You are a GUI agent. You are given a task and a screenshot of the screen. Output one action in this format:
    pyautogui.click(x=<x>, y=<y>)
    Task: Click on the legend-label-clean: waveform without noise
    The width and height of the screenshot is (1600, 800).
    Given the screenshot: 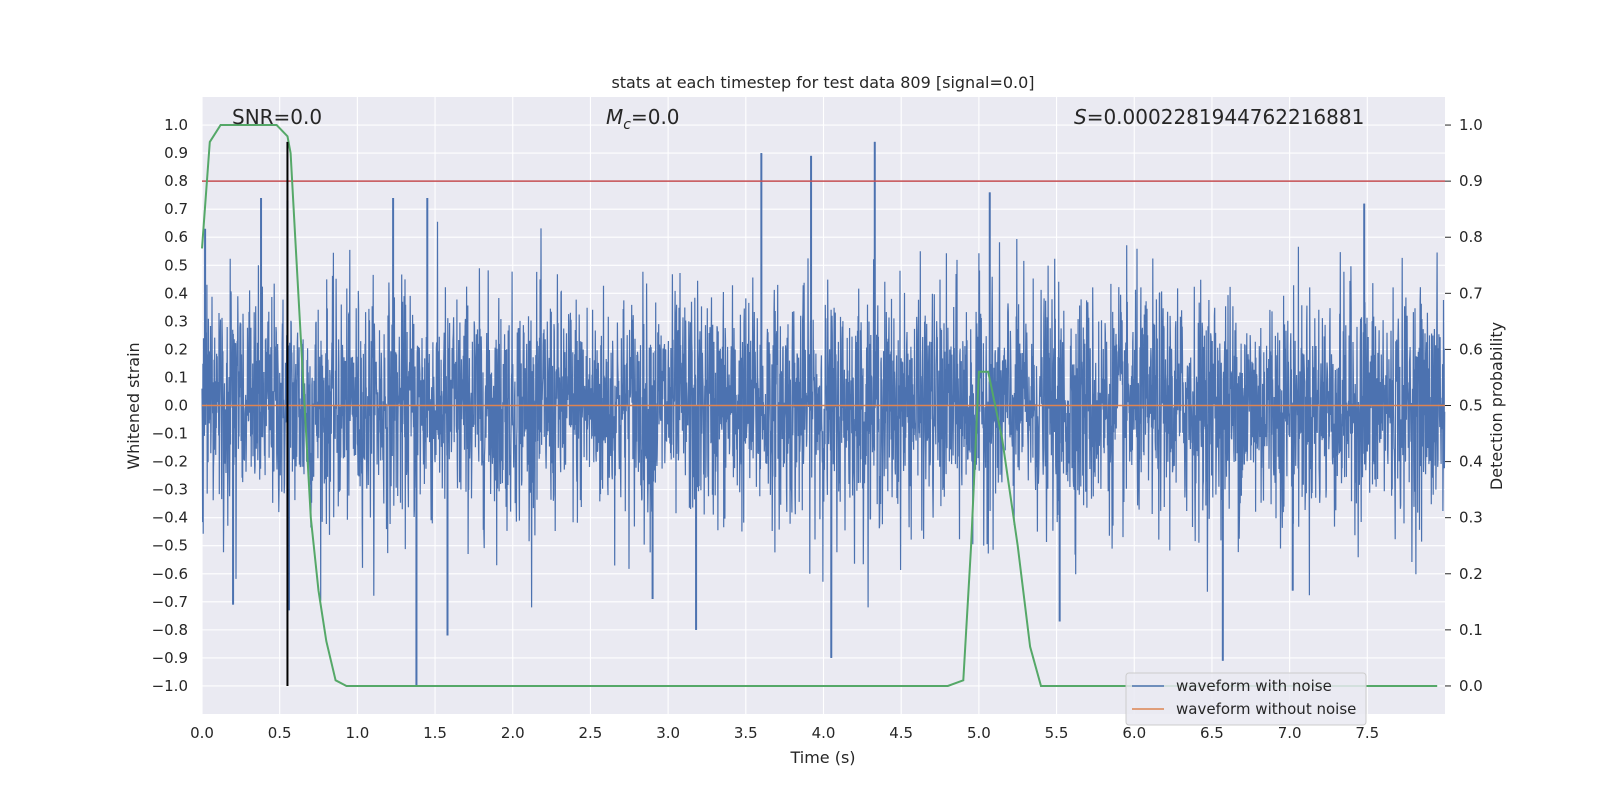 What is the action you would take?
    pyautogui.click(x=1266, y=709)
    